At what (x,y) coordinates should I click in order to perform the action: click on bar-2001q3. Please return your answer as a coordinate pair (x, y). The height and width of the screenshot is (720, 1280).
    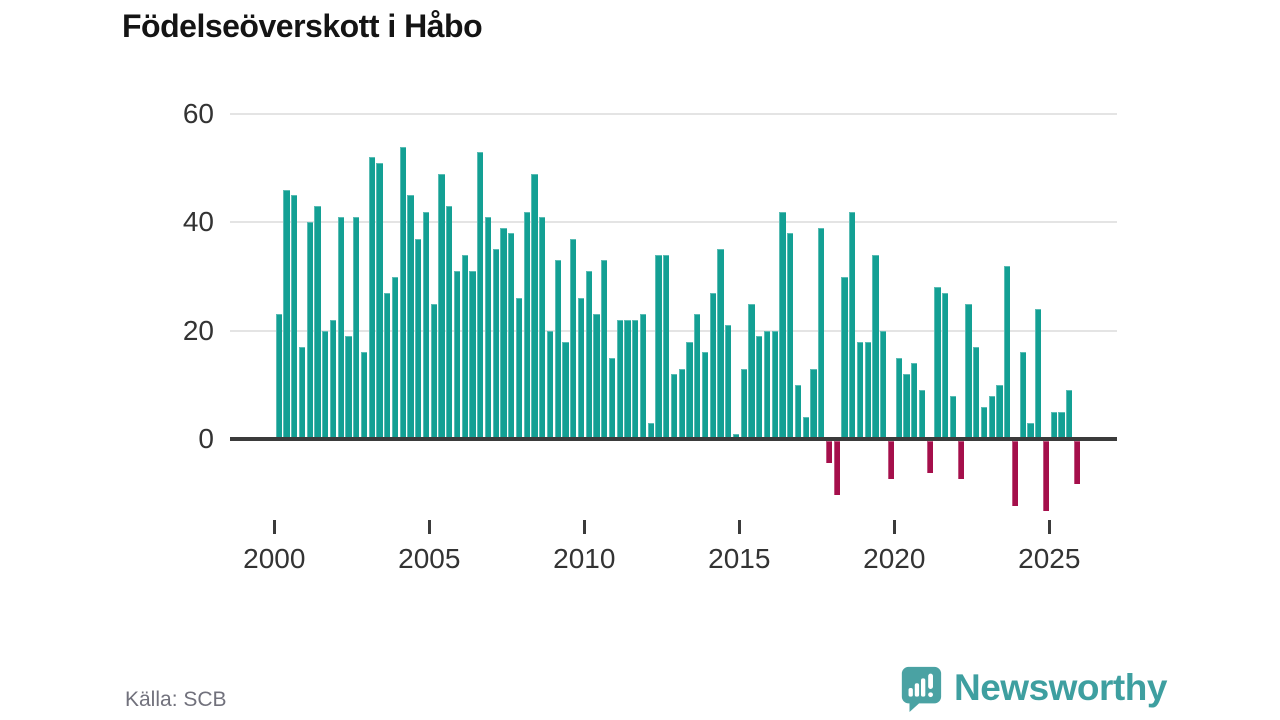
    Looking at the image, I should click on (325, 384).